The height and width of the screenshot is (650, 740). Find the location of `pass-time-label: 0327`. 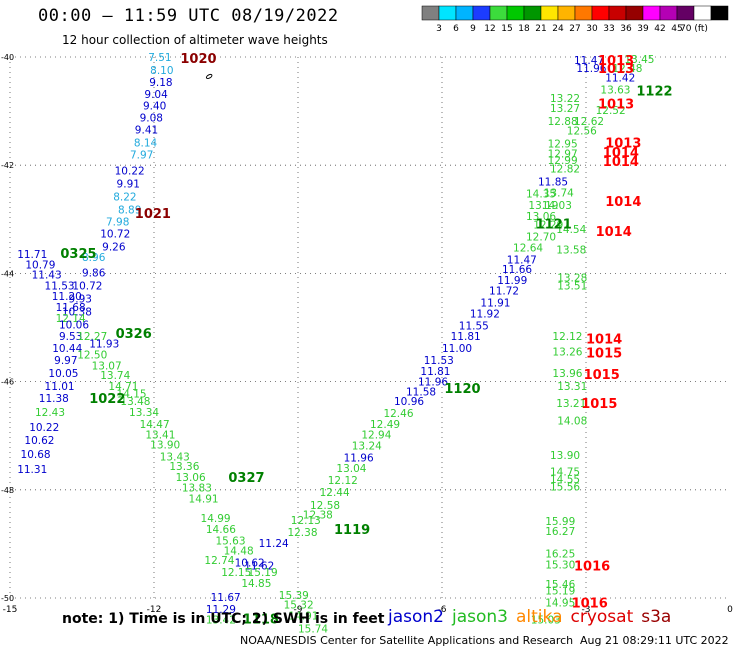

pass-time-label: 0327 is located at coordinates (246, 478).